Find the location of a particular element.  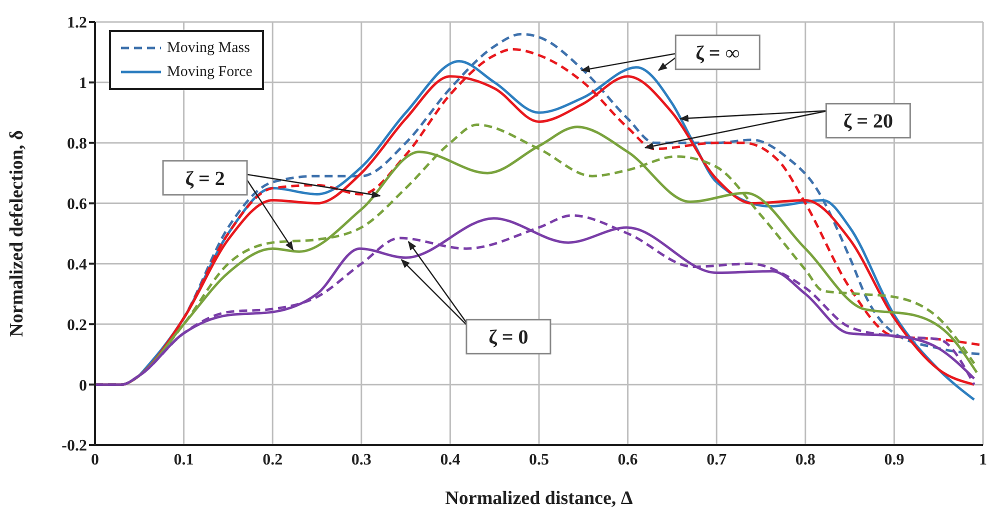

y-tick-label: 0.8 is located at coordinates (77, 144).